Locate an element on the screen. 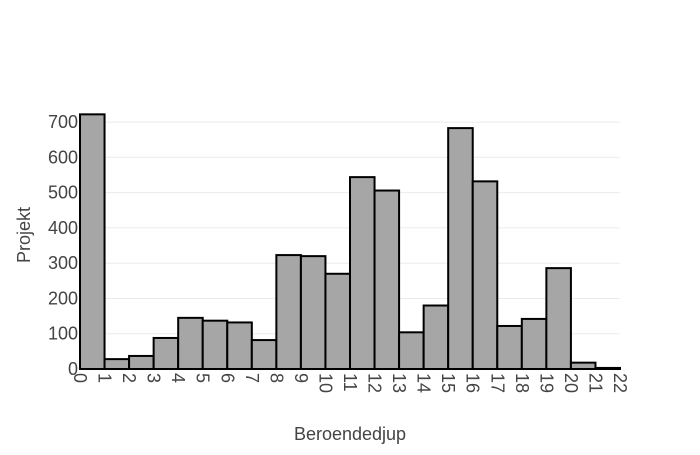 This screenshot has height=455, width=700. x-tick-label: 10 is located at coordinates (325, 383).